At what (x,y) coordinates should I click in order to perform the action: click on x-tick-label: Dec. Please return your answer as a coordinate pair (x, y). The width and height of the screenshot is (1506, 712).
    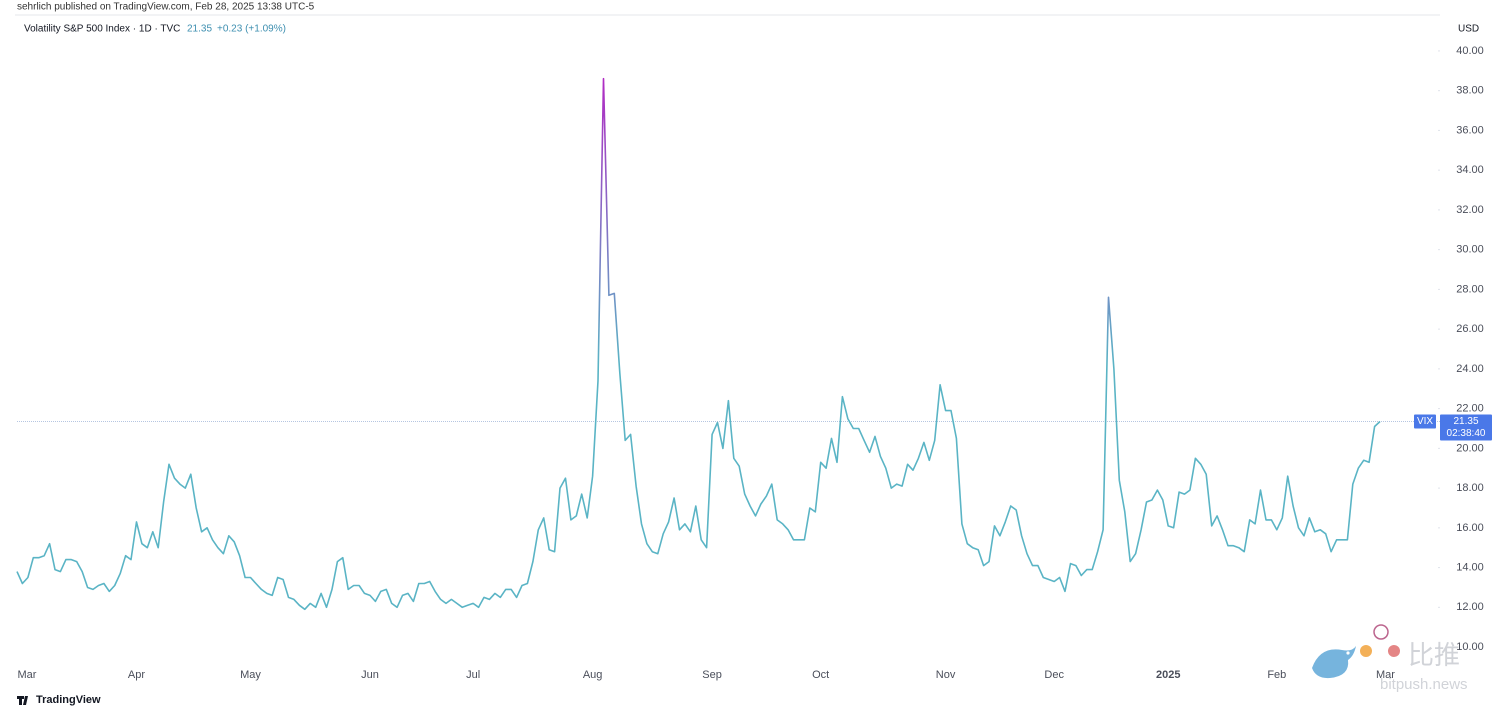
    Looking at the image, I should click on (1054, 675).